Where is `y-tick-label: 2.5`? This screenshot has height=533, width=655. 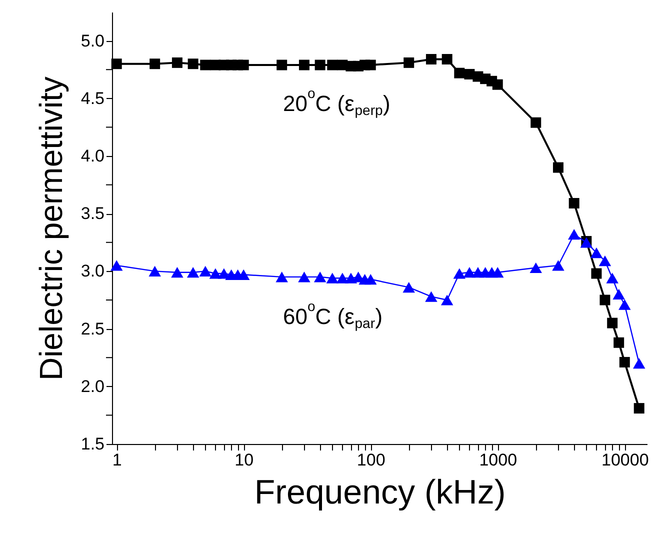
y-tick-label: 2.5 is located at coordinates (92, 328).